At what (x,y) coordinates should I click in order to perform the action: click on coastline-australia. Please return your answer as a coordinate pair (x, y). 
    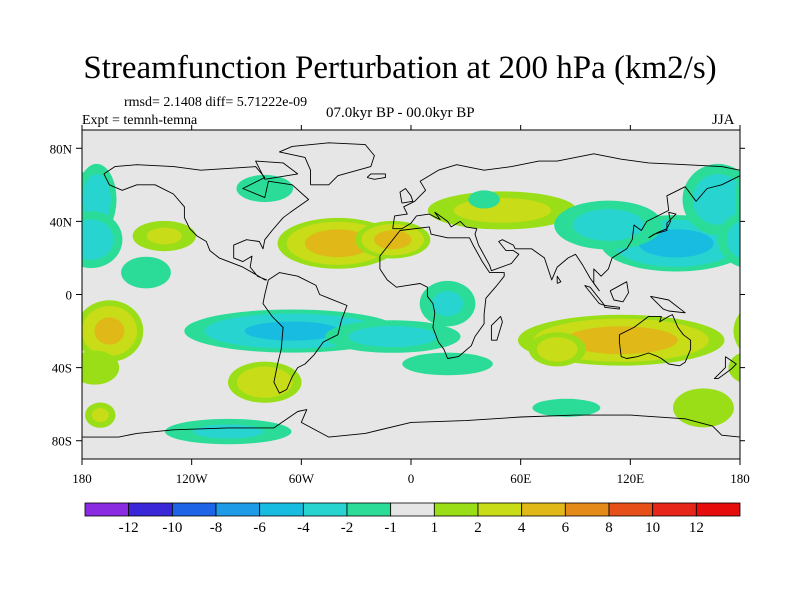
    Looking at the image, I should click on (655, 340).